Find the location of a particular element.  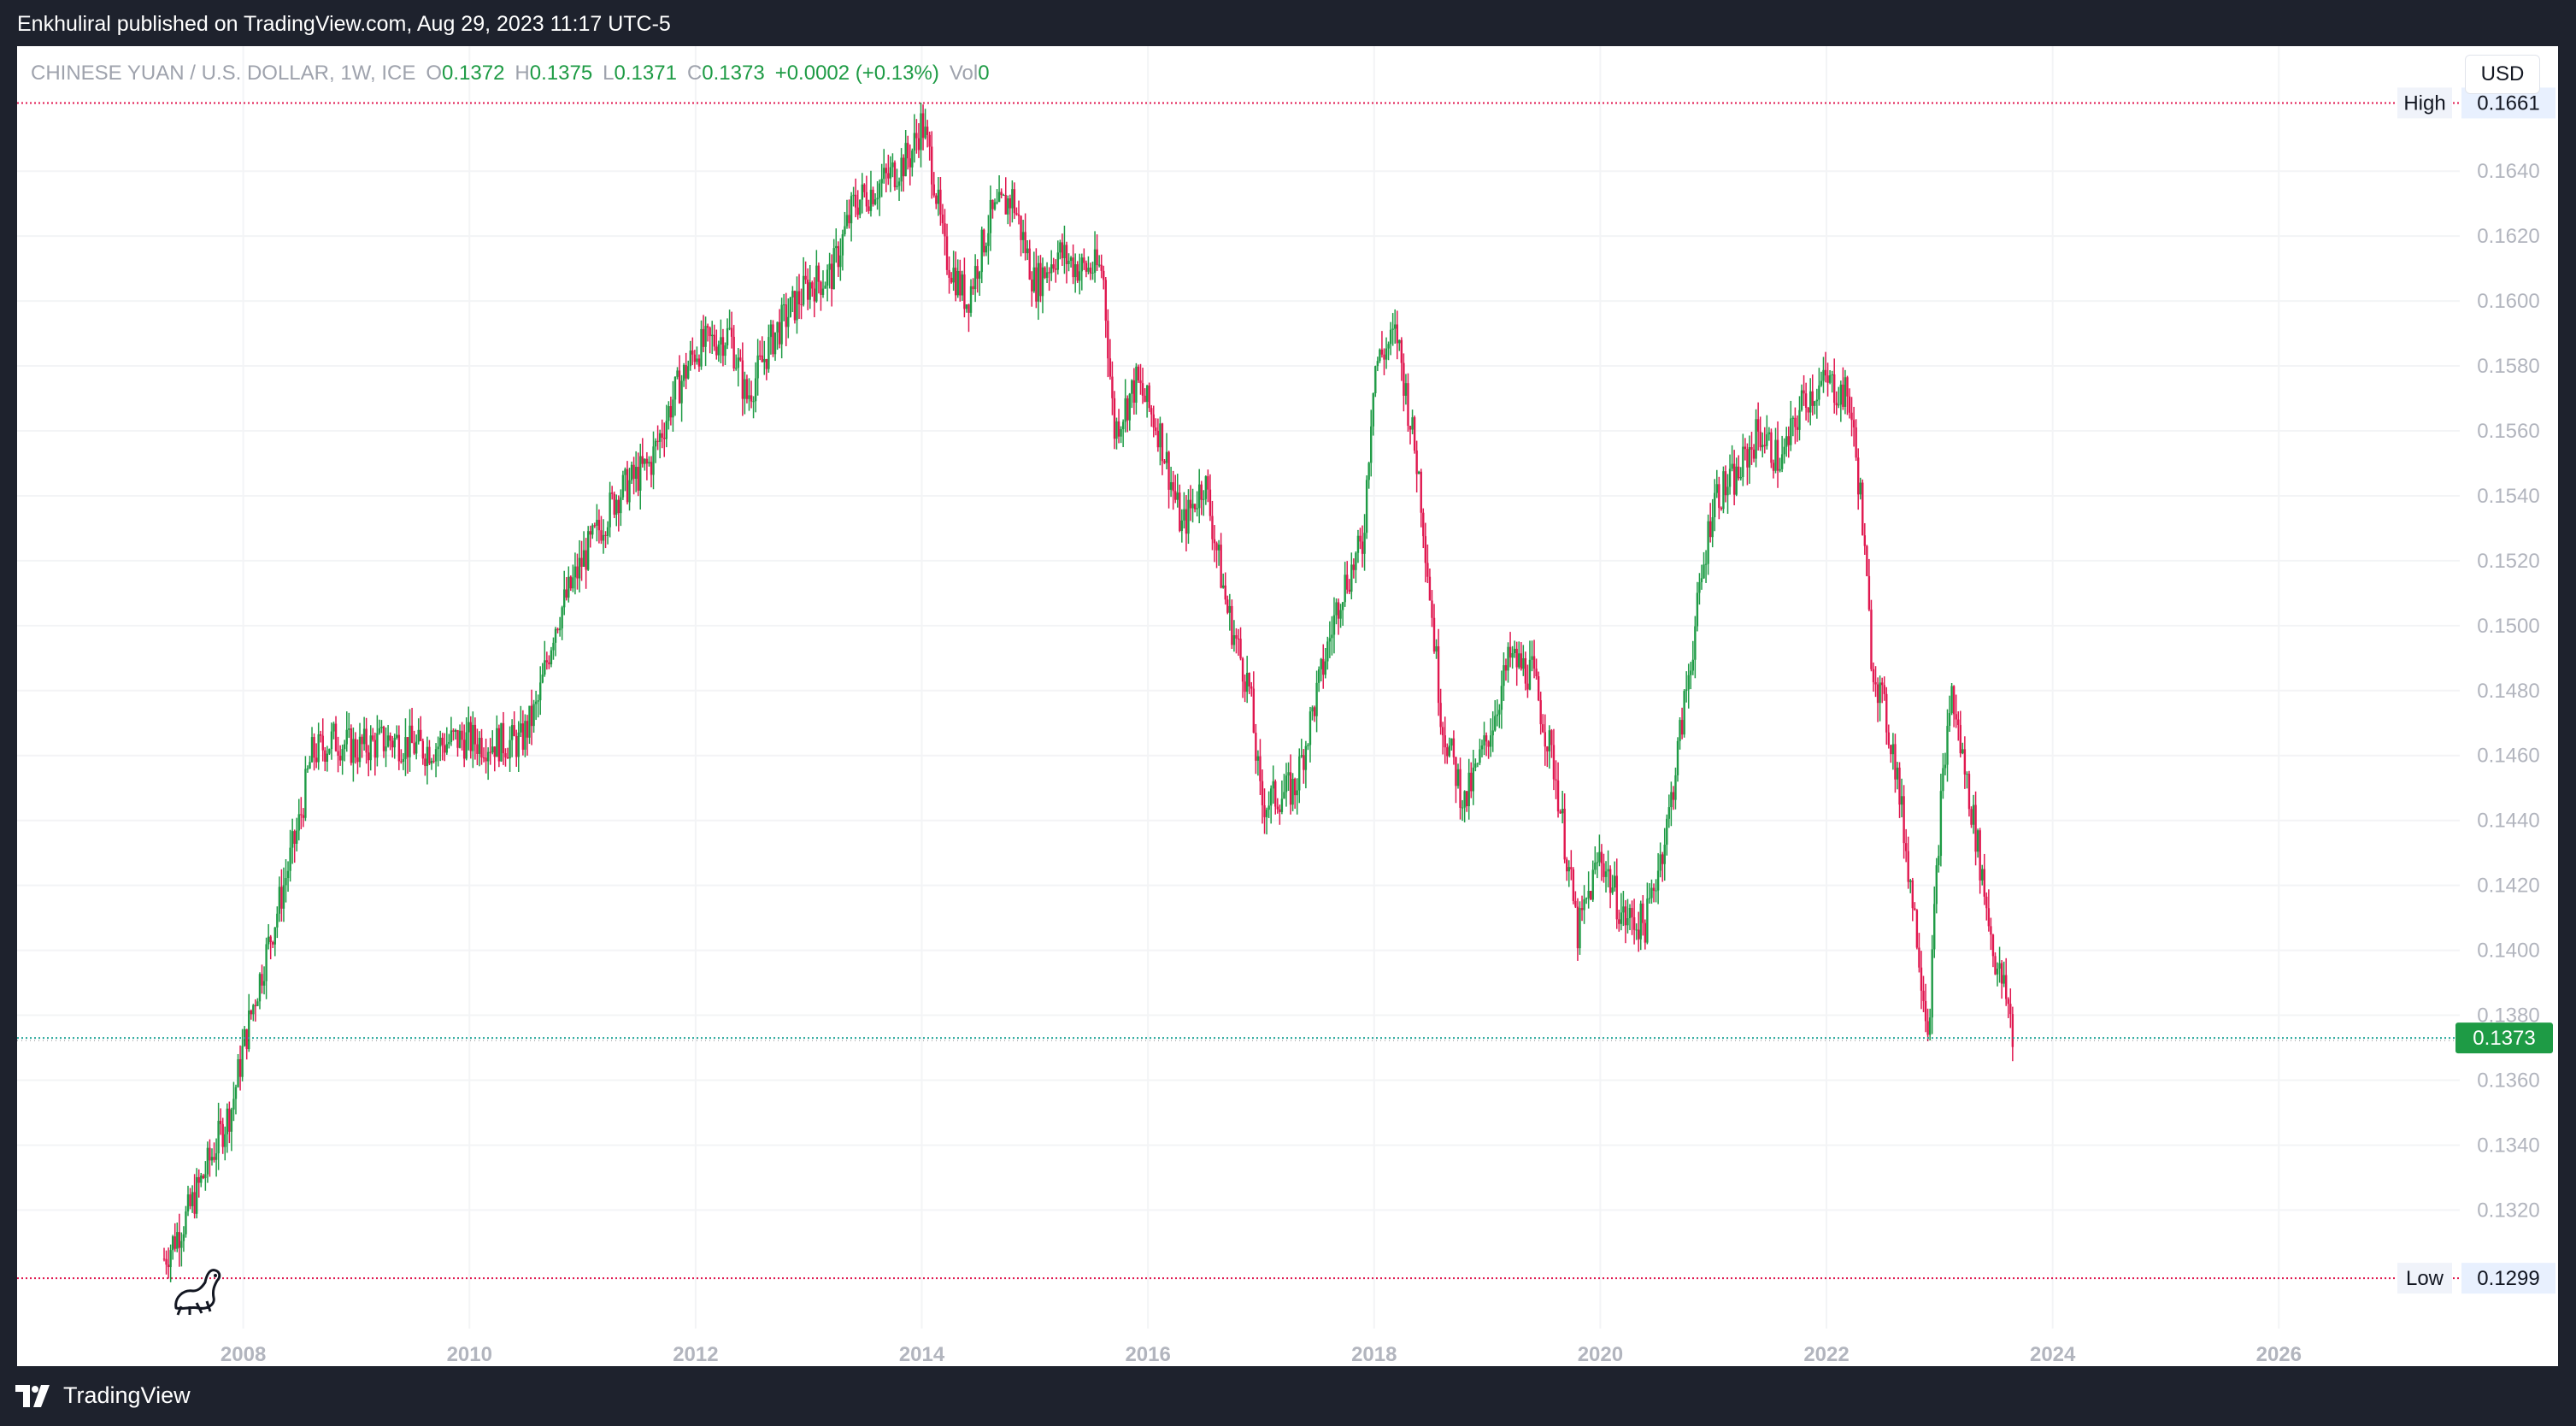

currency-button: USD is located at coordinates (2502, 74).